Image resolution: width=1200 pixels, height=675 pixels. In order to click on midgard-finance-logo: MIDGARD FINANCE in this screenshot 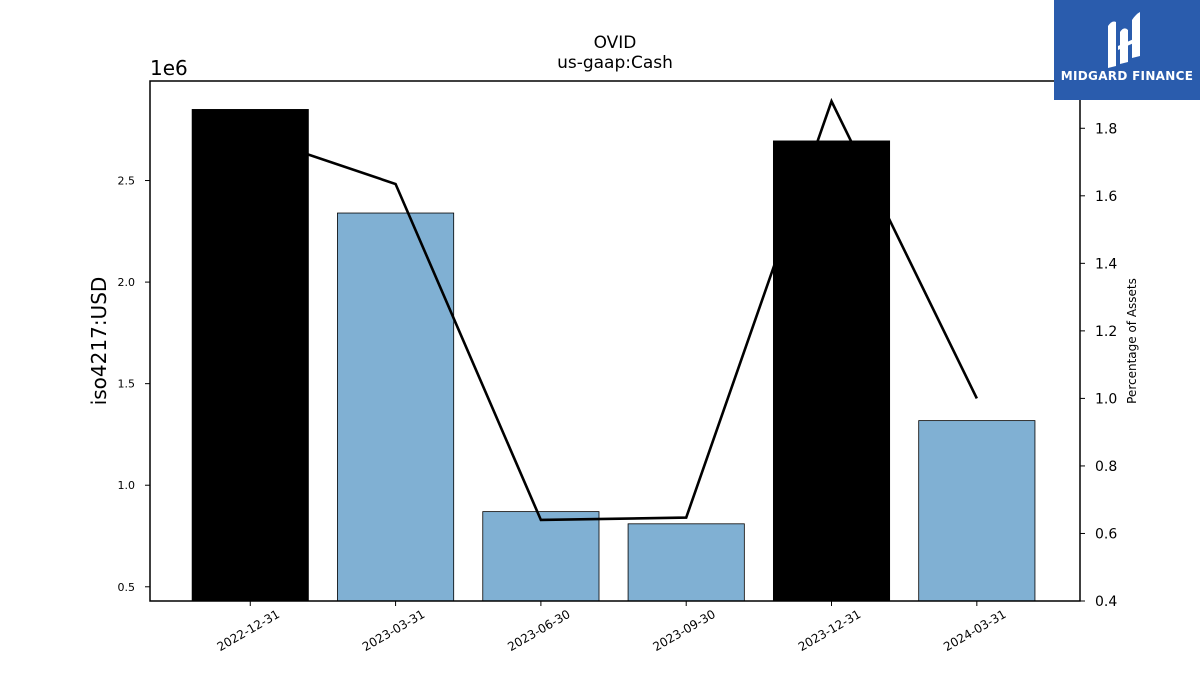, I will do `click(1127, 50)`.